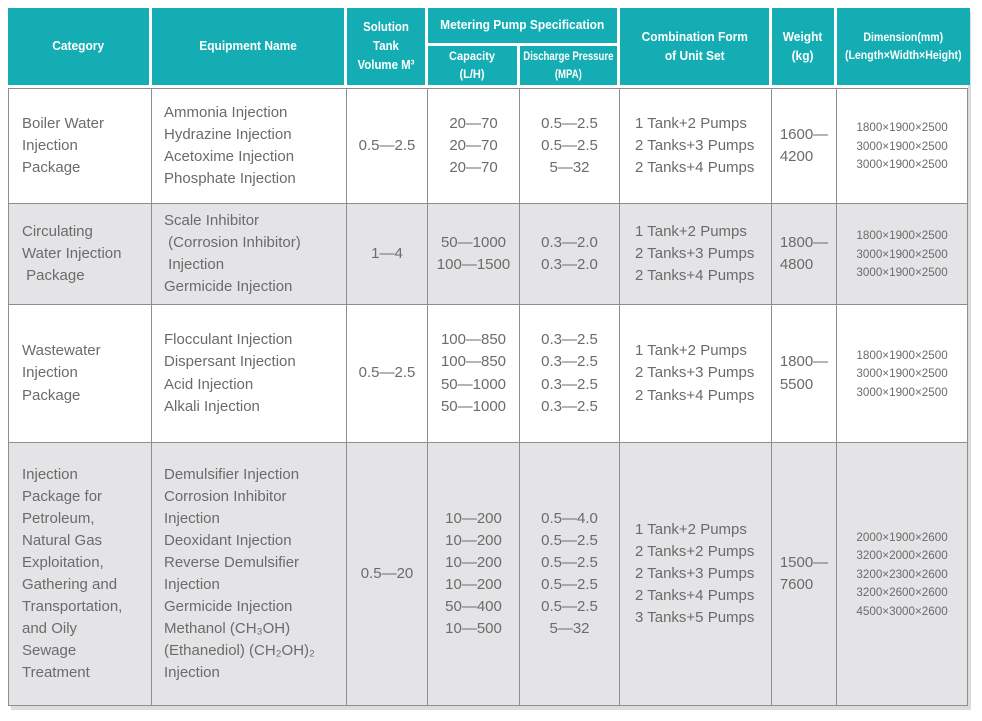 The image size is (982, 721). I want to click on header-capacity-label: Capacity (L/H), so click(472, 65).